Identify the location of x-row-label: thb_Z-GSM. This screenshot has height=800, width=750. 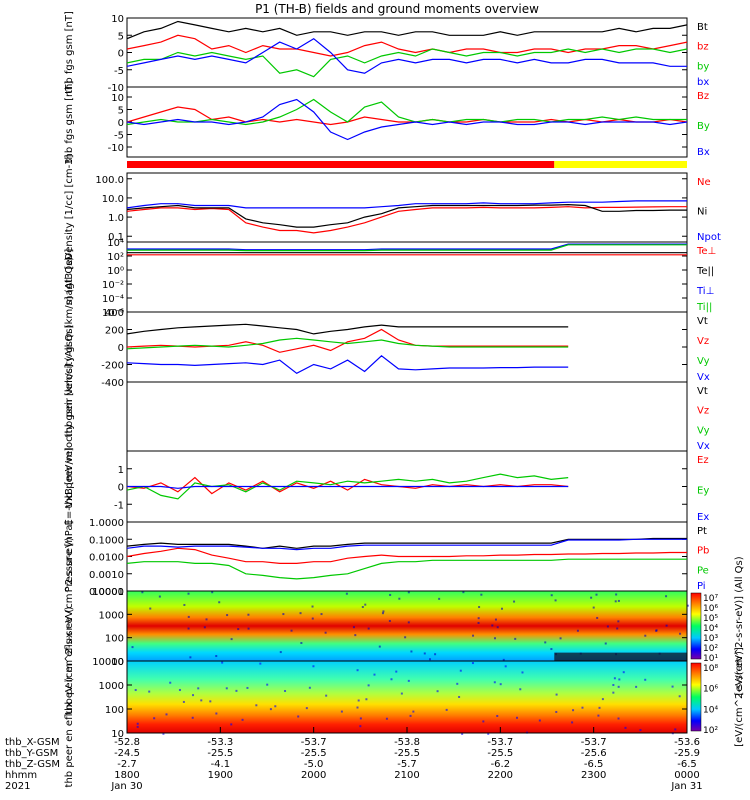
(32, 764).